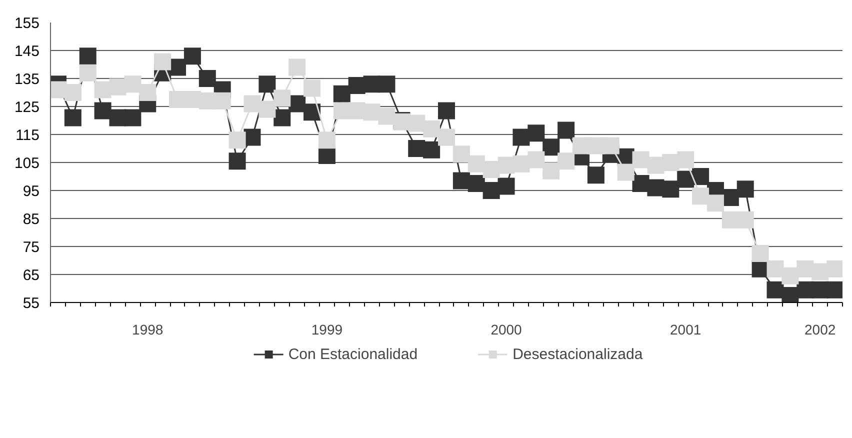 This screenshot has height=438, width=852. Describe the element at coordinates (27, 107) in the screenshot. I see `y-tick-label: 125` at that location.